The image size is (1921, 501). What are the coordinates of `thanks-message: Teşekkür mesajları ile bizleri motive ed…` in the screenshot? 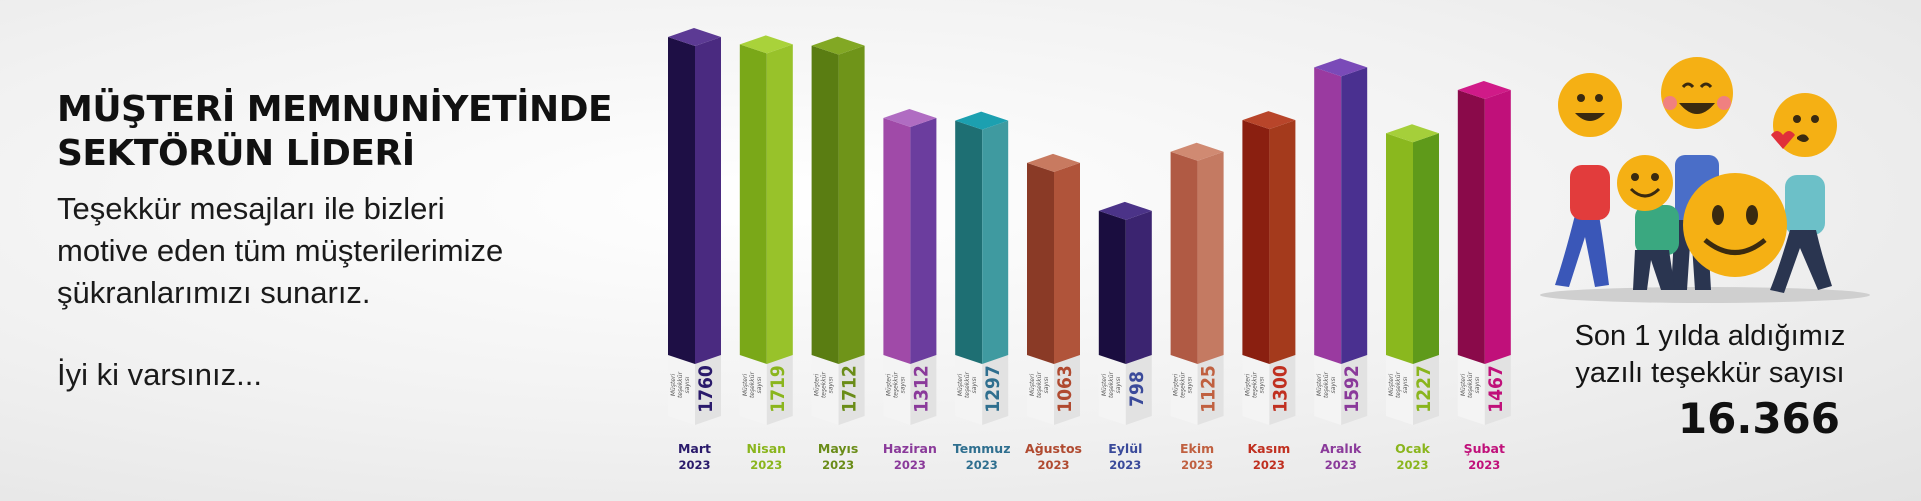 It's located at (357, 251).